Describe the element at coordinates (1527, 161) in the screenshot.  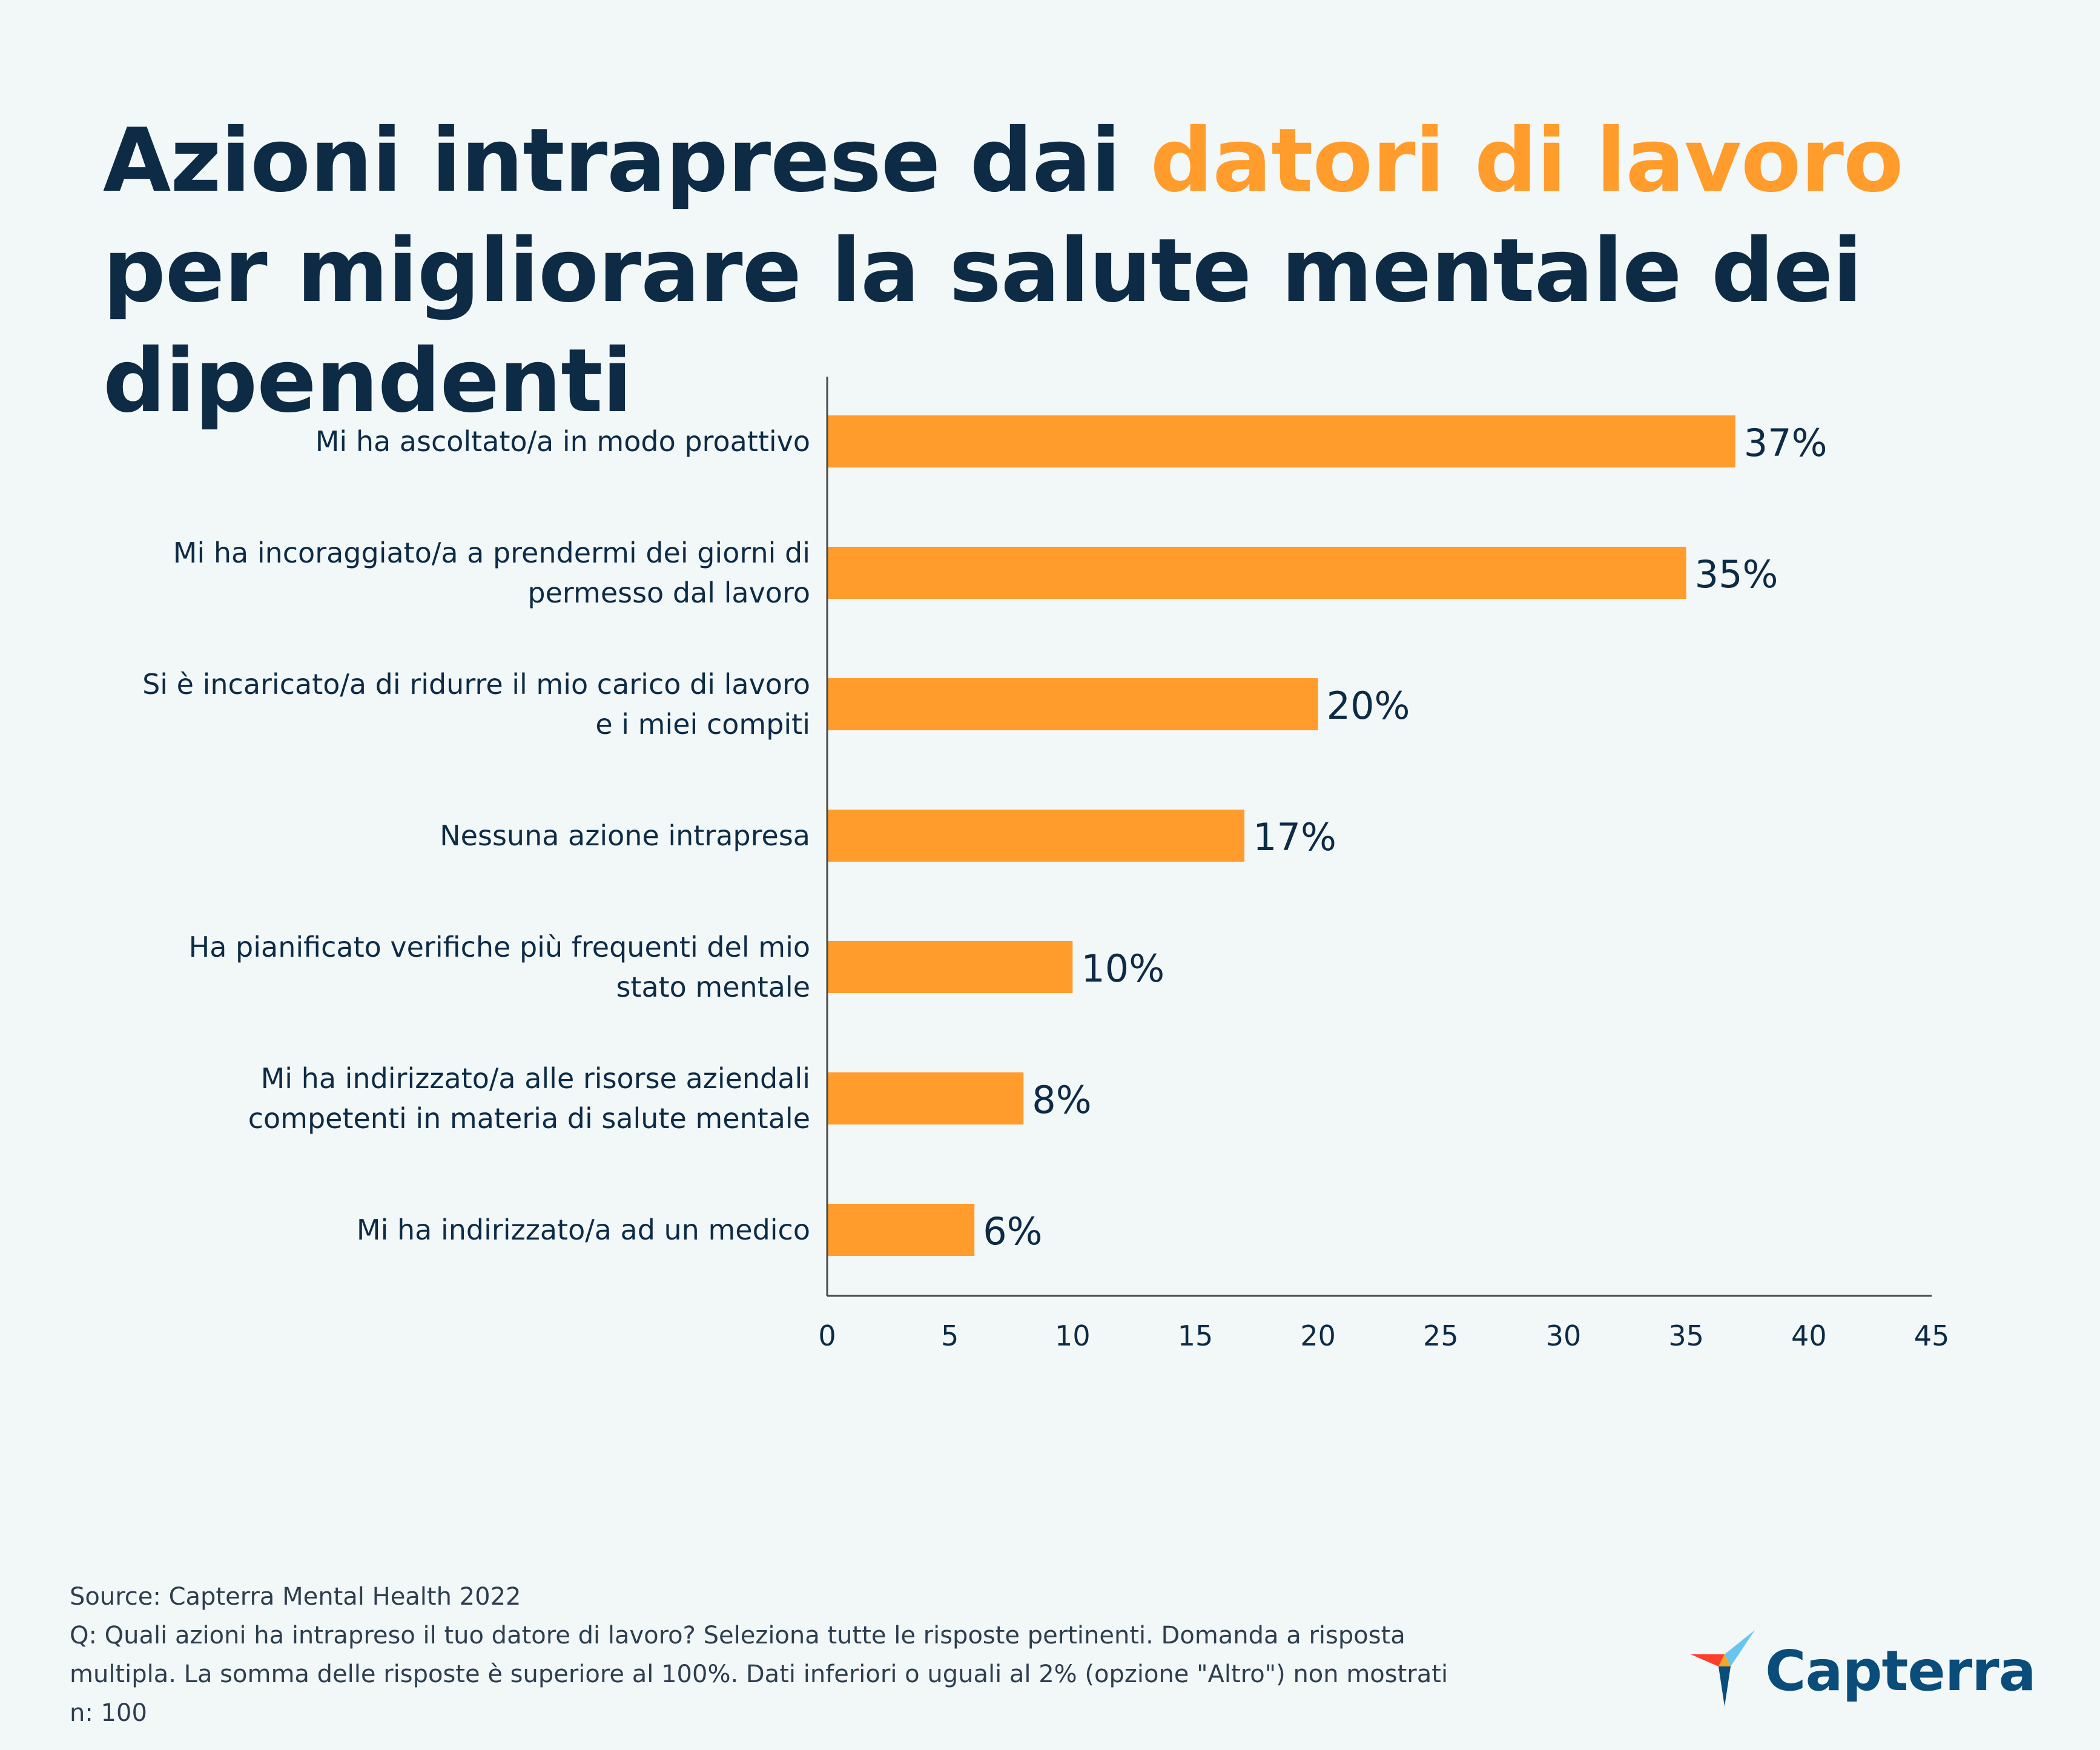
I see `title-highlight: datori di lavoro` at that location.